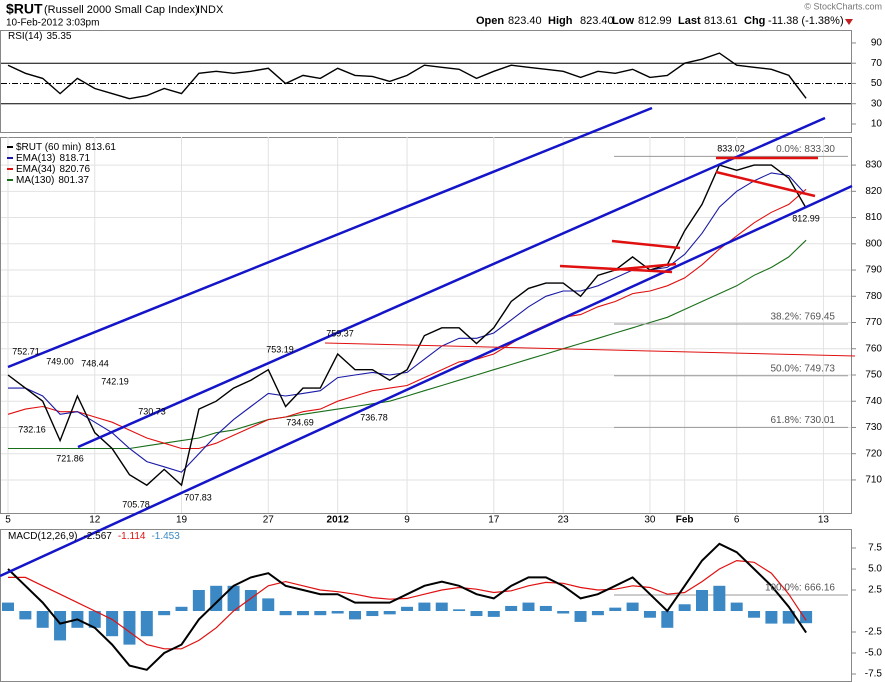 This screenshot has height=682, width=885. I want to click on y-tick-label: 770, so click(873, 322).